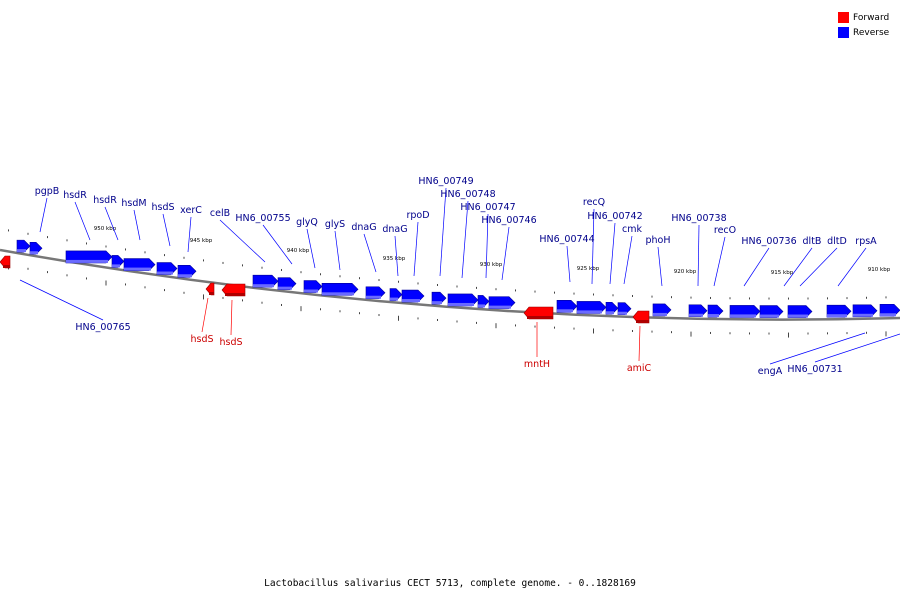  What do you see at coordinates (866, 241) in the screenshot?
I see `reverse-gene-label: rpsA` at bounding box center [866, 241].